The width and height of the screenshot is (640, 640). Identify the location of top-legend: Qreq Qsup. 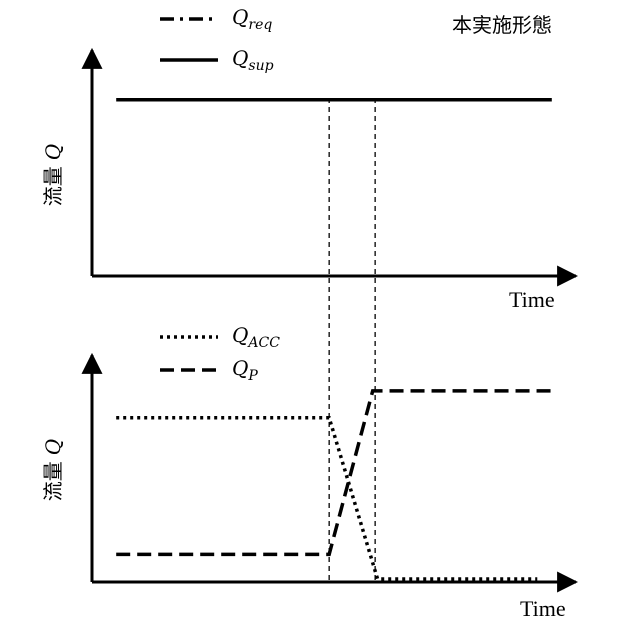
(217, 39).